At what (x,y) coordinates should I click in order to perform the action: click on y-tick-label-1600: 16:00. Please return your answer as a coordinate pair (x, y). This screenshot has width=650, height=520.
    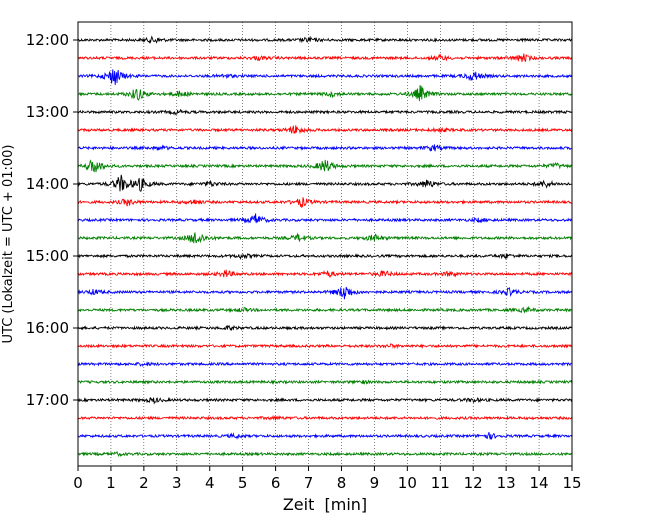
    Looking at the image, I should click on (47, 328).